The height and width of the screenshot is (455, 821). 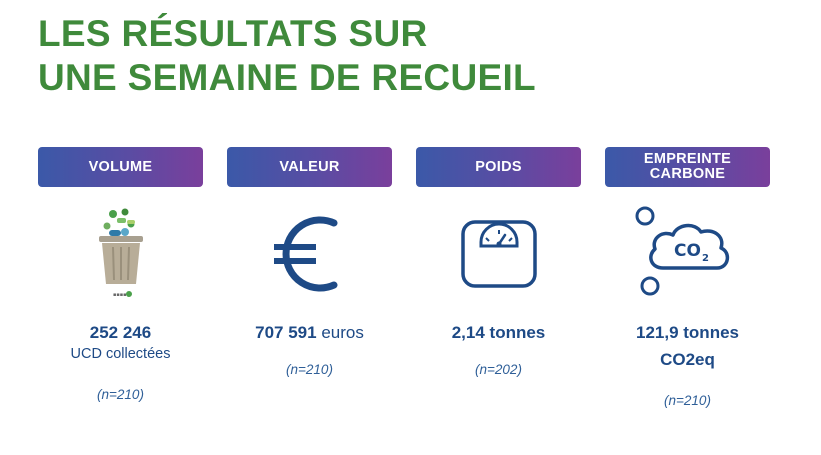 What do you see at coordinates (687, 400) in the screenshot?
I see `n-empreinte-carbone: (n=210)` at bounding box center [687, 400].